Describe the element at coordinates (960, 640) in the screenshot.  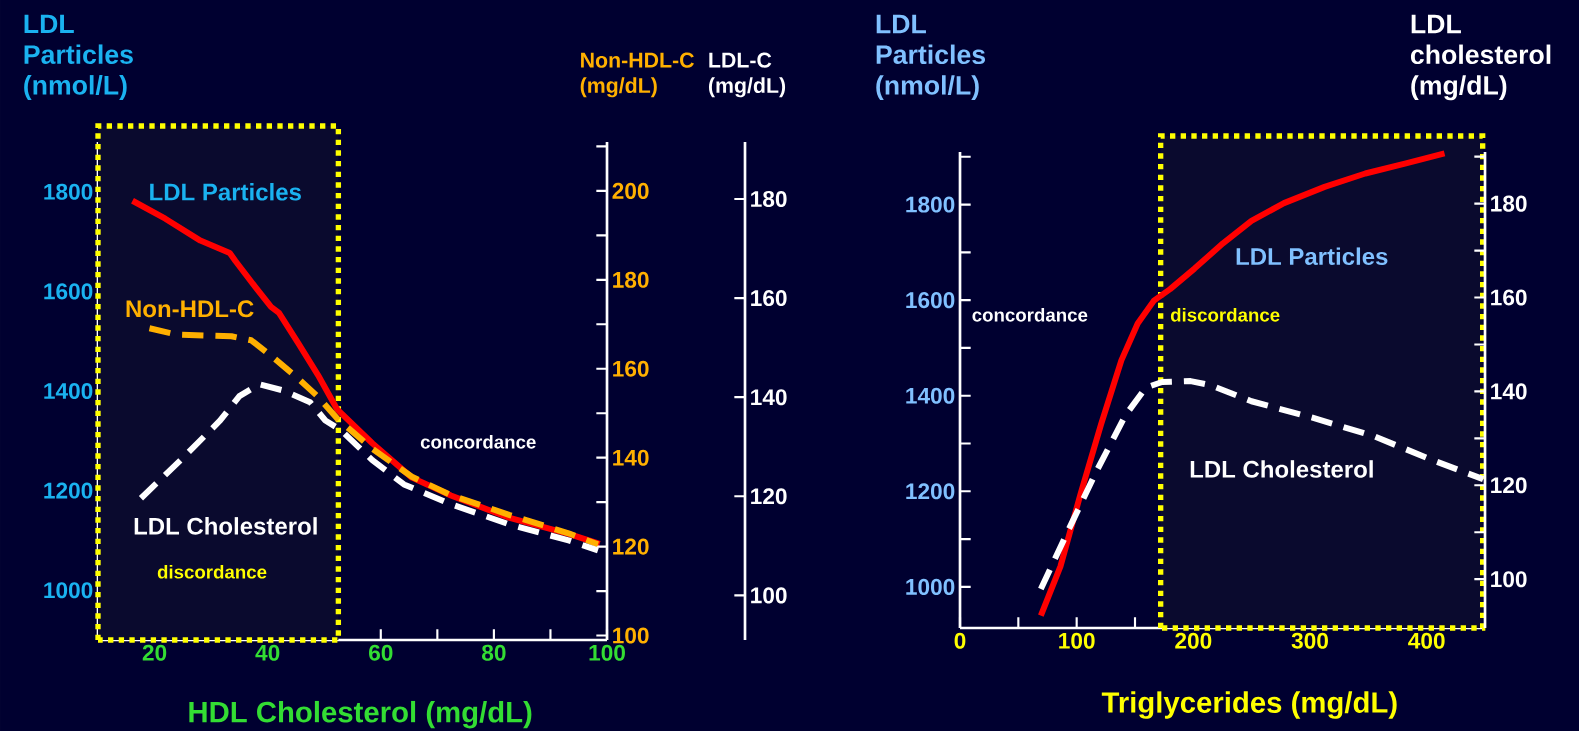
I see `x-tick-label: 0` at that location.